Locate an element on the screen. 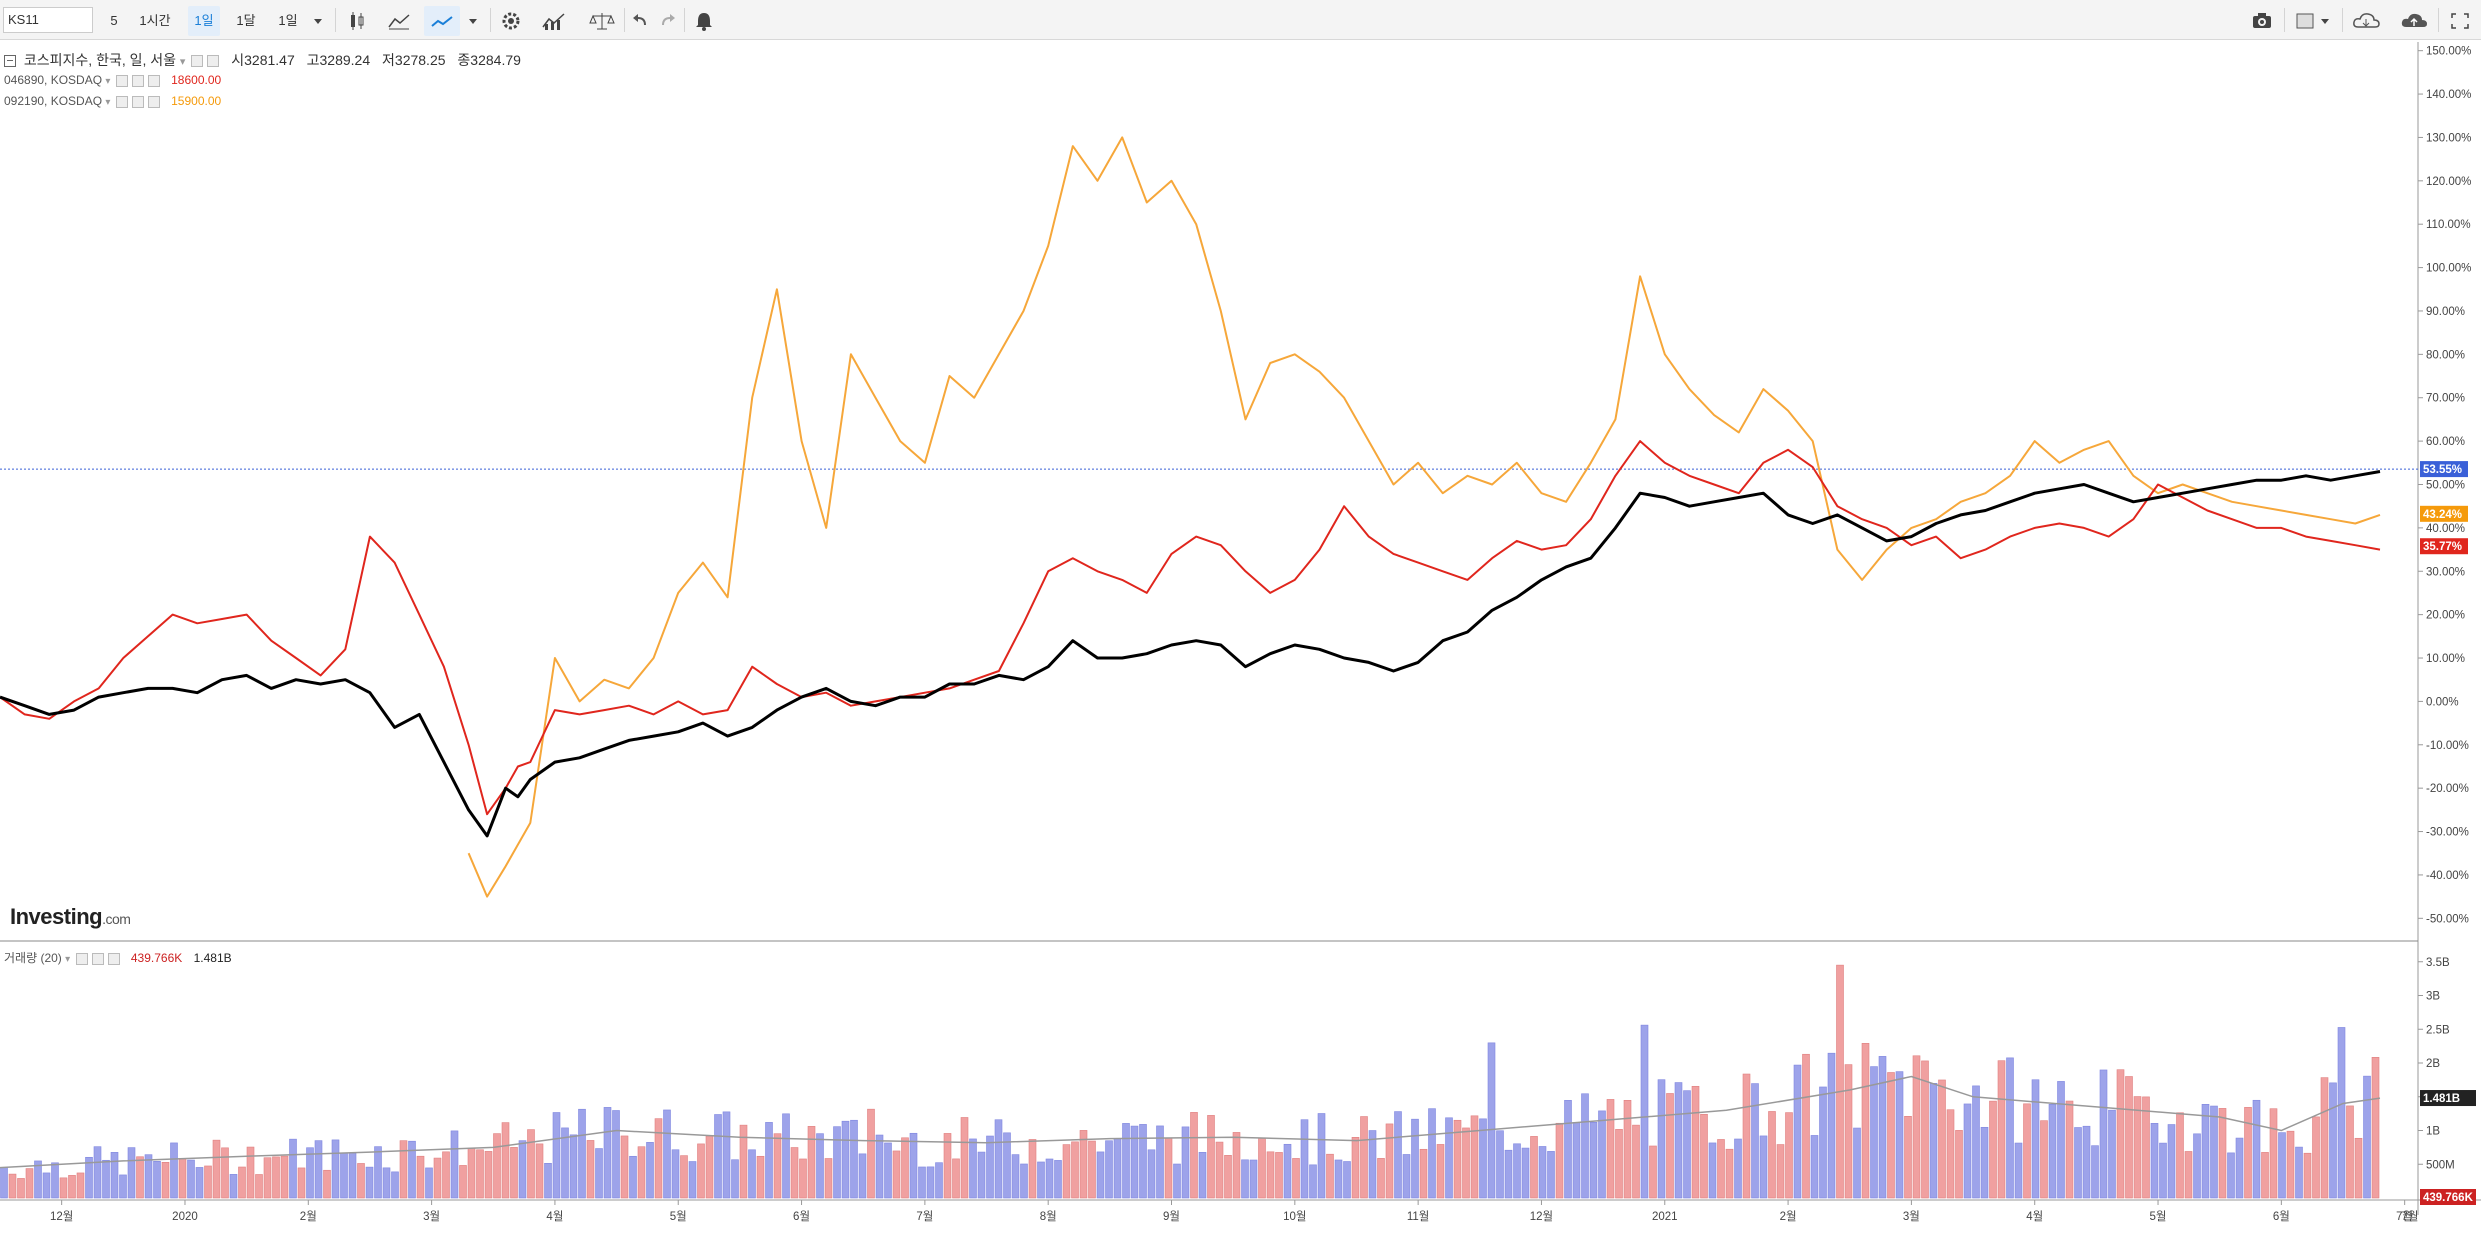 The width and height of the screenshot is (2481, 1234). volume-name: 거래량 (20) is located at coordinates (33, 958).